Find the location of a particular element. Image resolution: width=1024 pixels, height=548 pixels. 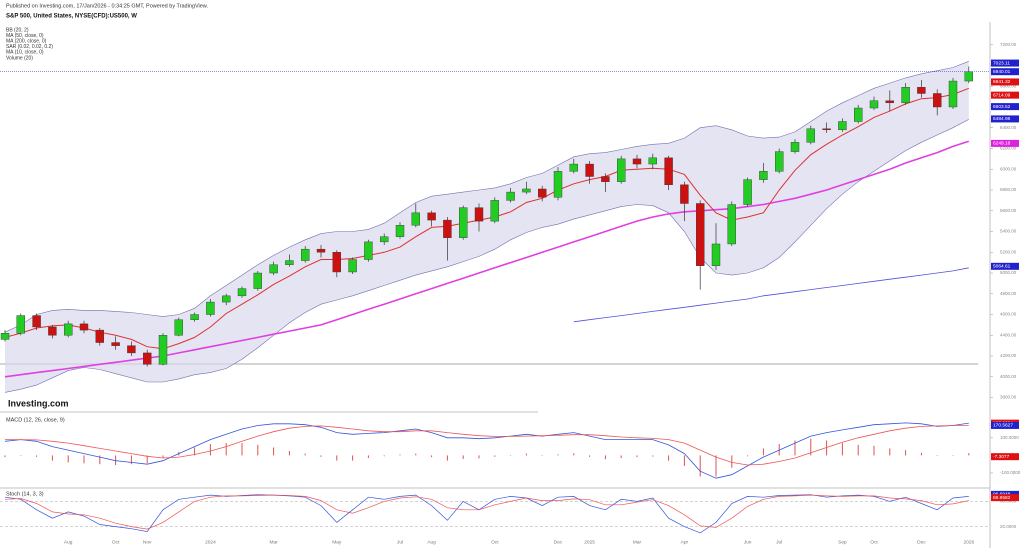

stoch-d-line is located at coordinates (486, 512).